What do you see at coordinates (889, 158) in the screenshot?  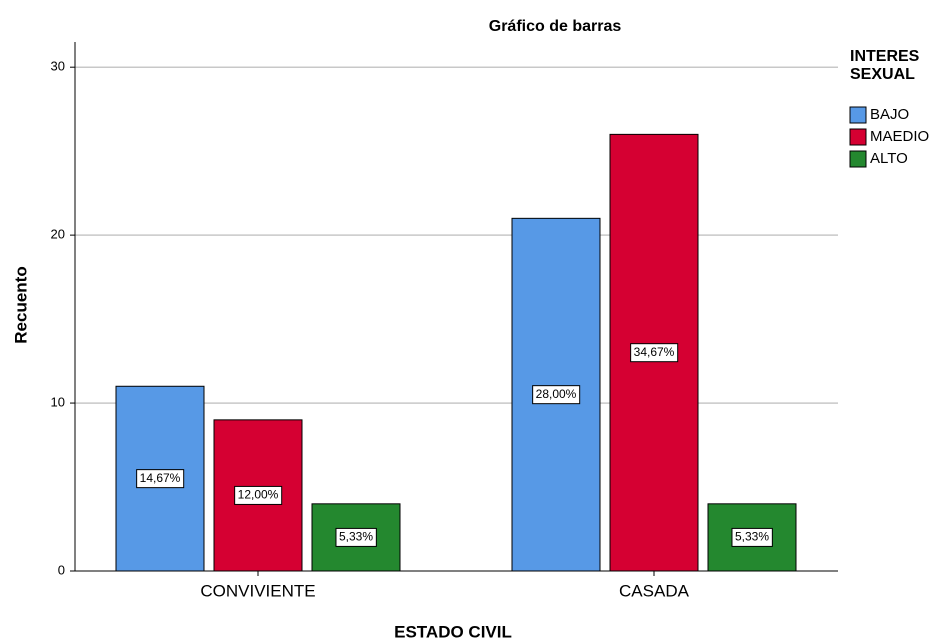 I see `legend-label: ALTO` at bounding box center [889, 158].